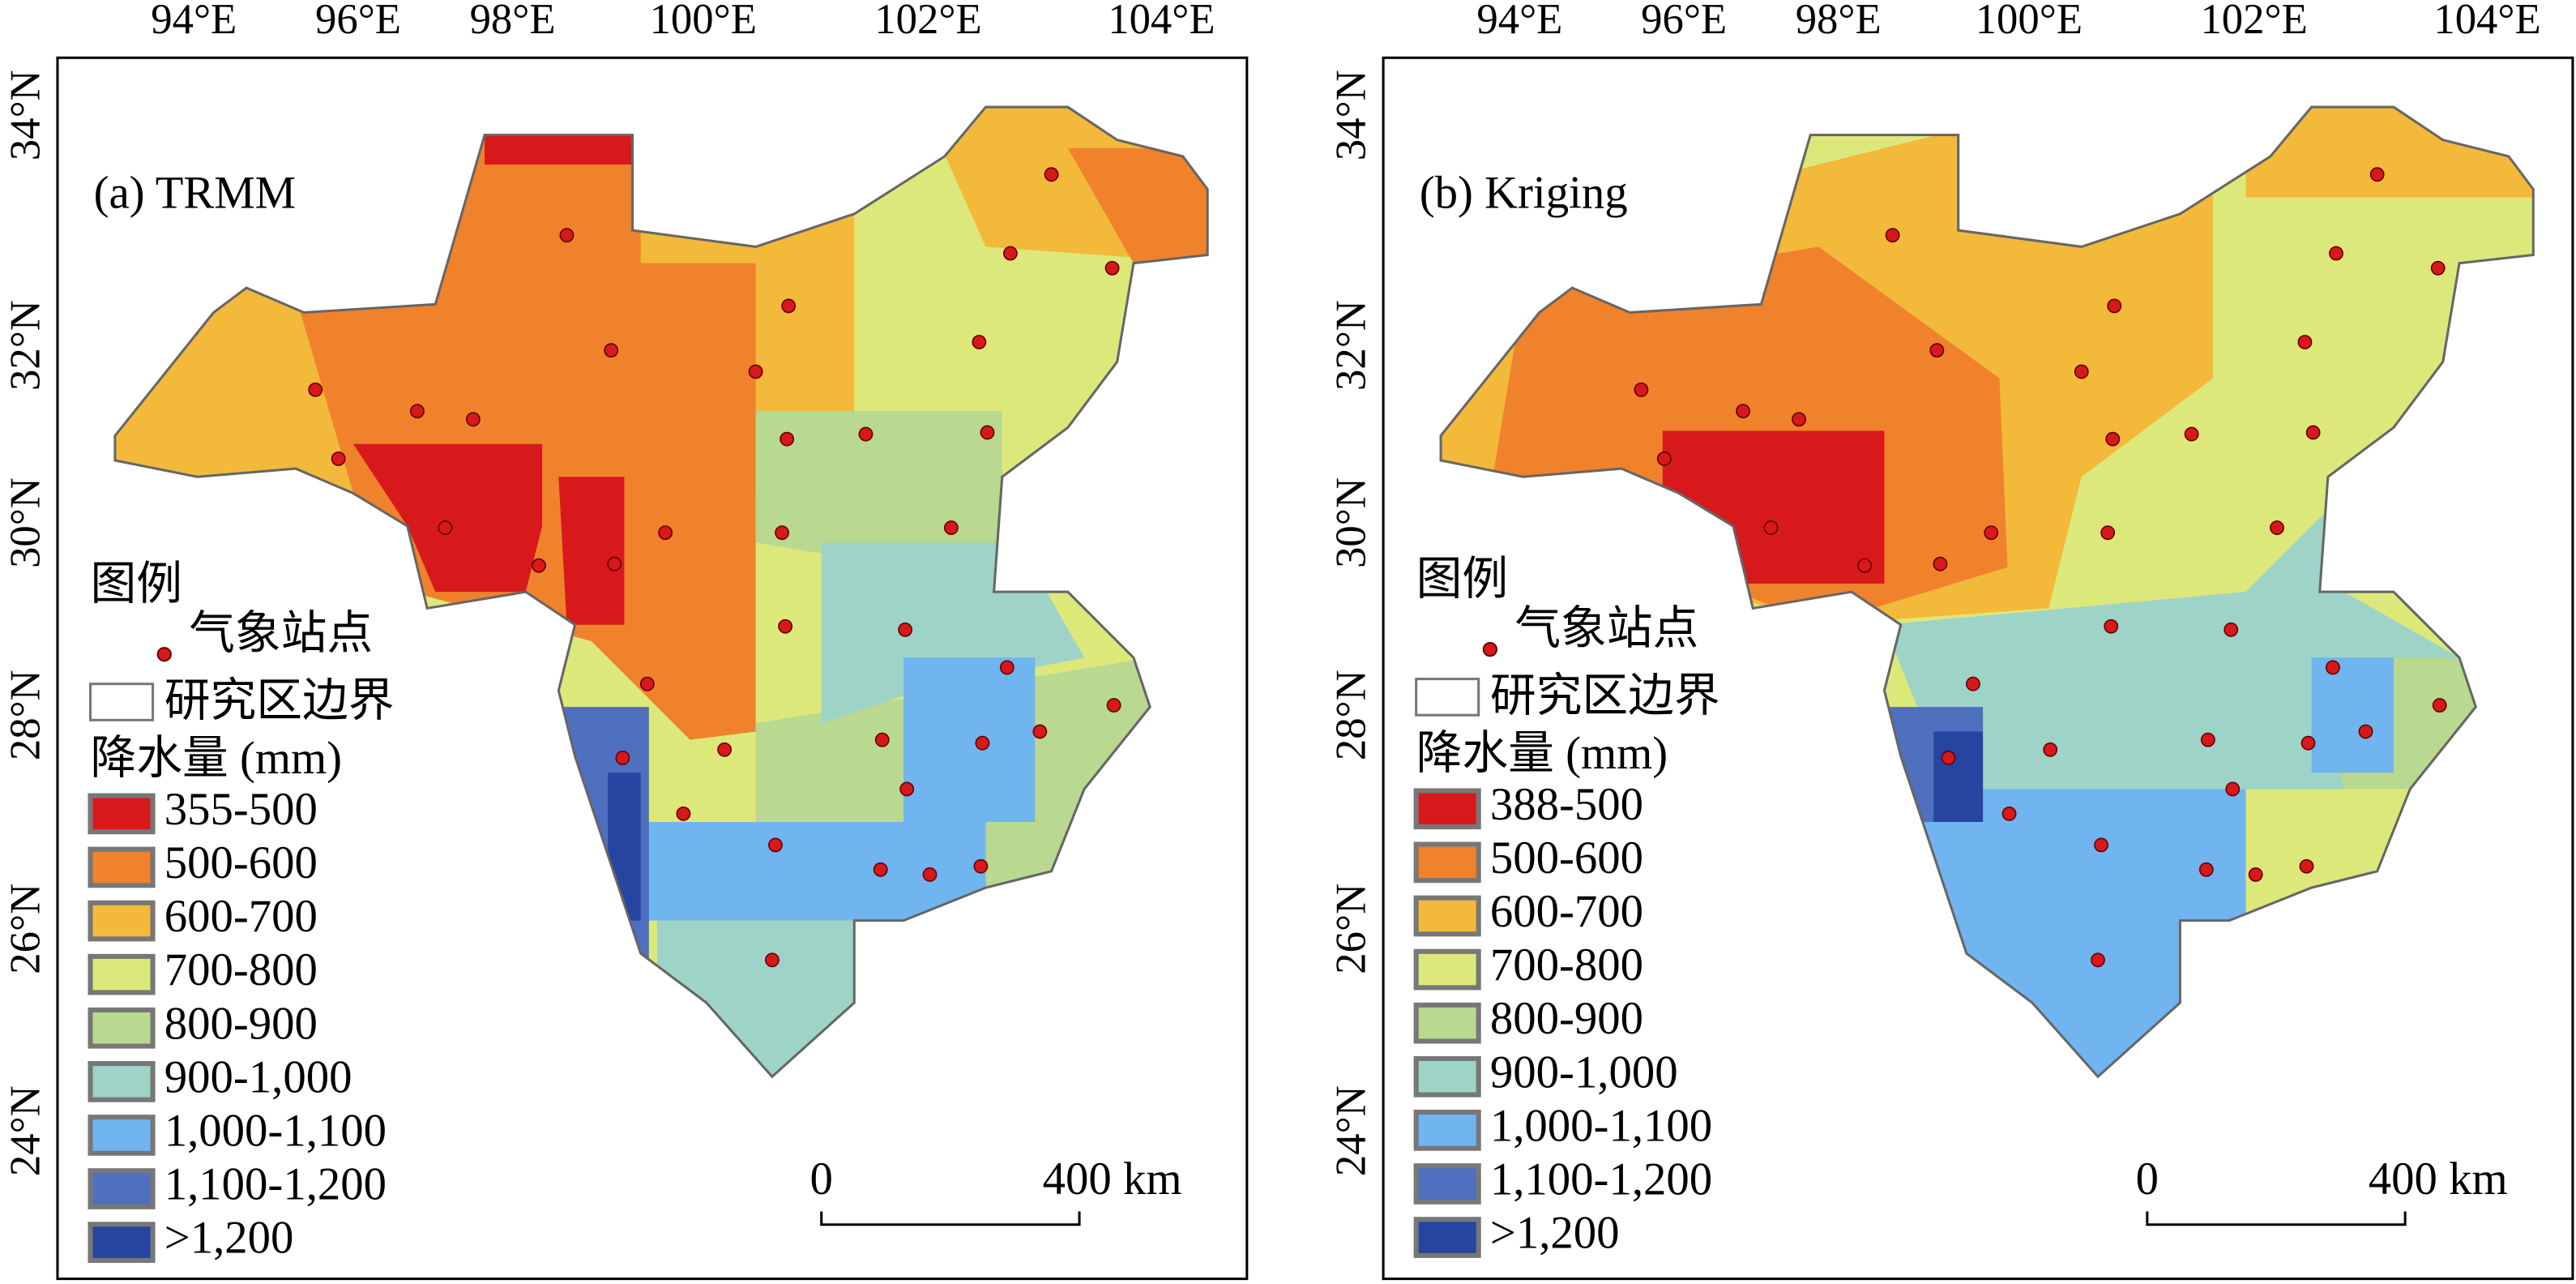 The image size is (2576, 1284). I want to click on legend-class-label: 500-600, so click(1566, 858).